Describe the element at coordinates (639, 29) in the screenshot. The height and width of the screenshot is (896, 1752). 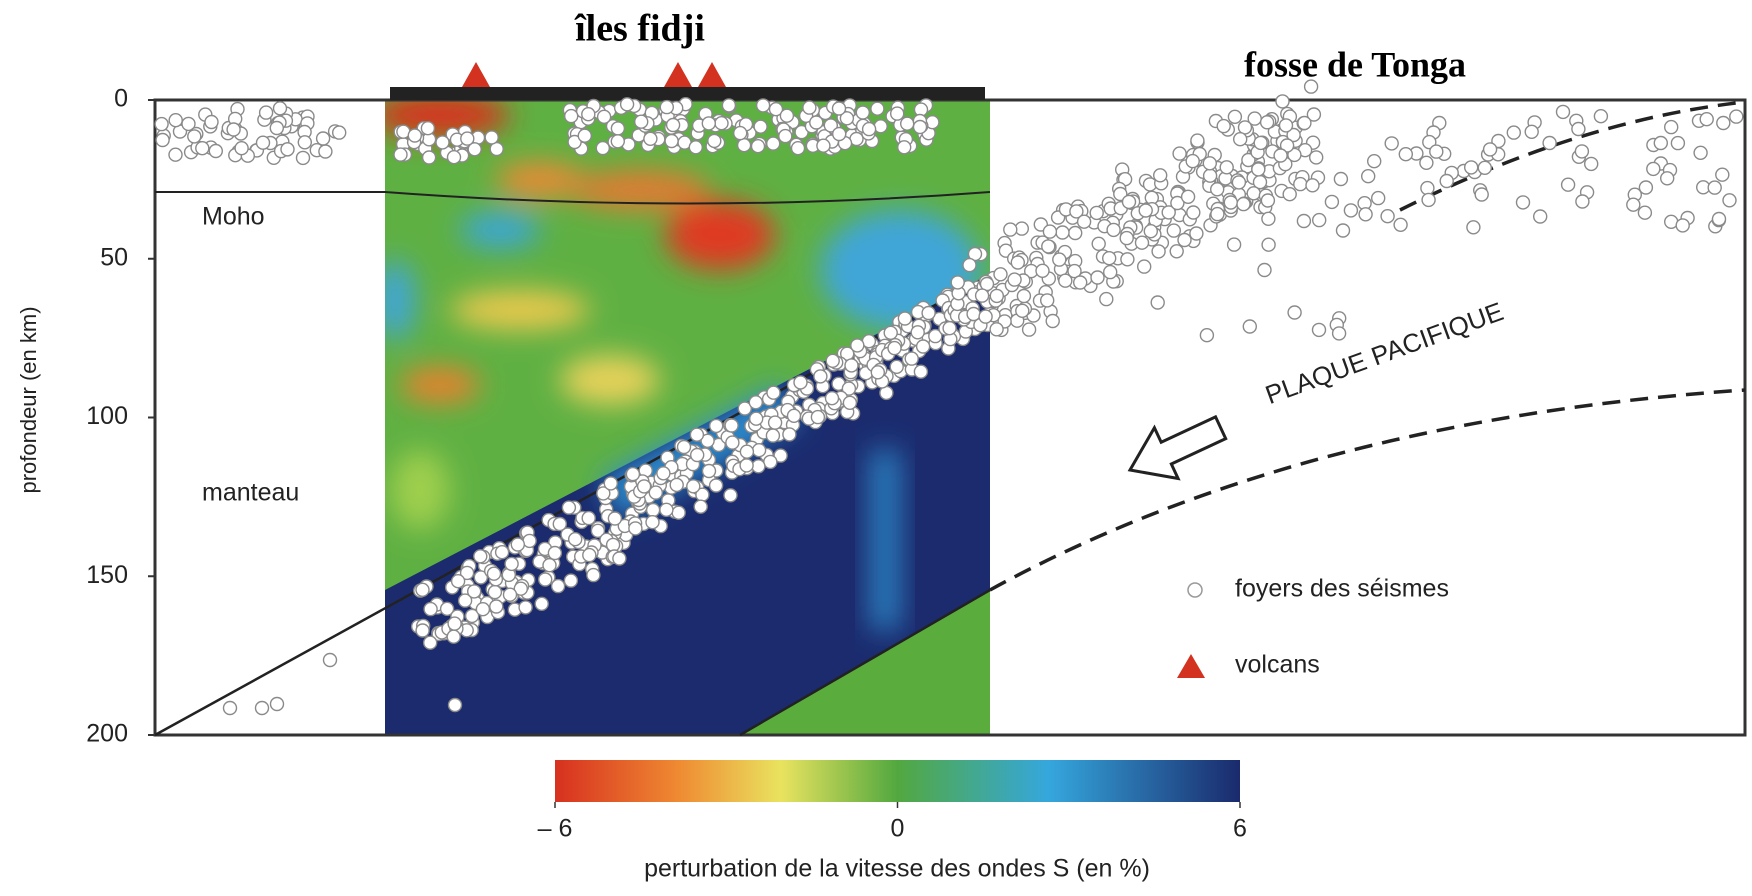
I see `title-fiji: îles fidji` at that location.